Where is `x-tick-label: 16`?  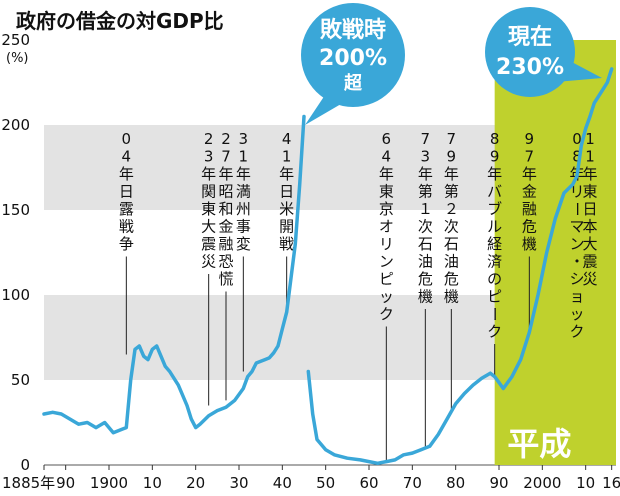 x-tick-label: 16 is located at coordinates (611, 483).